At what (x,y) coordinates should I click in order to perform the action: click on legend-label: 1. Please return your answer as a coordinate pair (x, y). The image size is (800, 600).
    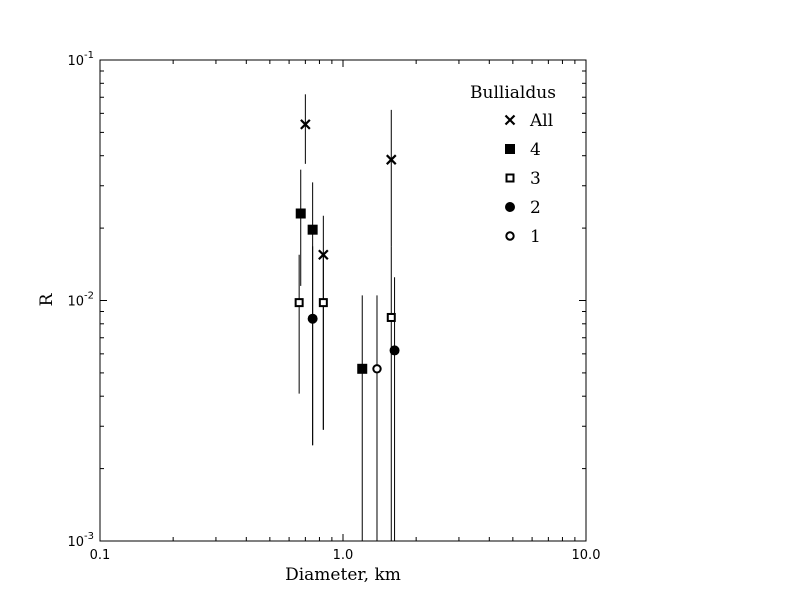
    Looking at the image, I should click on (535, 237).